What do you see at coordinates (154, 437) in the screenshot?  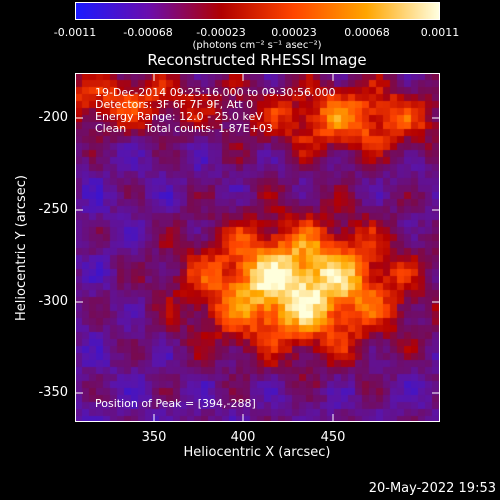 I see `x-tick-label: 350` at bounding box center [154, 437].